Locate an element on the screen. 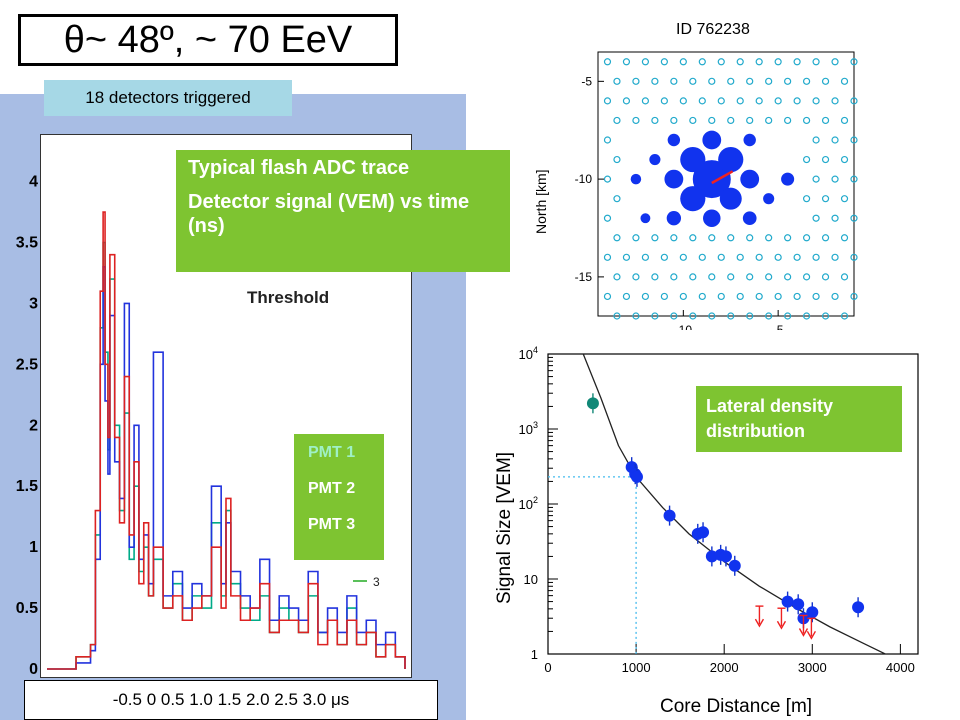 The height and width of the screenshot is (720, 960). footprint-y-tick-0: -5 is located at coordinates (586, 81).